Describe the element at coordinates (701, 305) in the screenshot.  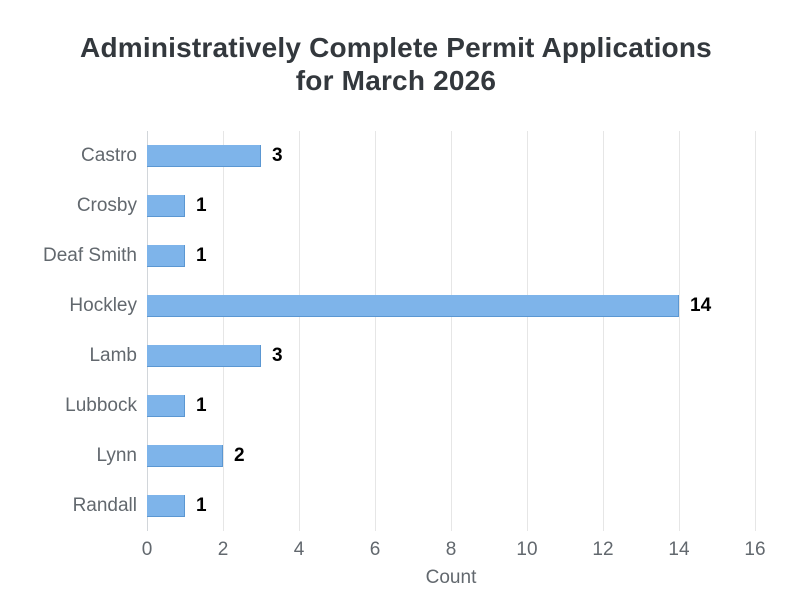
I see `bar-value-label: 14` at that location.